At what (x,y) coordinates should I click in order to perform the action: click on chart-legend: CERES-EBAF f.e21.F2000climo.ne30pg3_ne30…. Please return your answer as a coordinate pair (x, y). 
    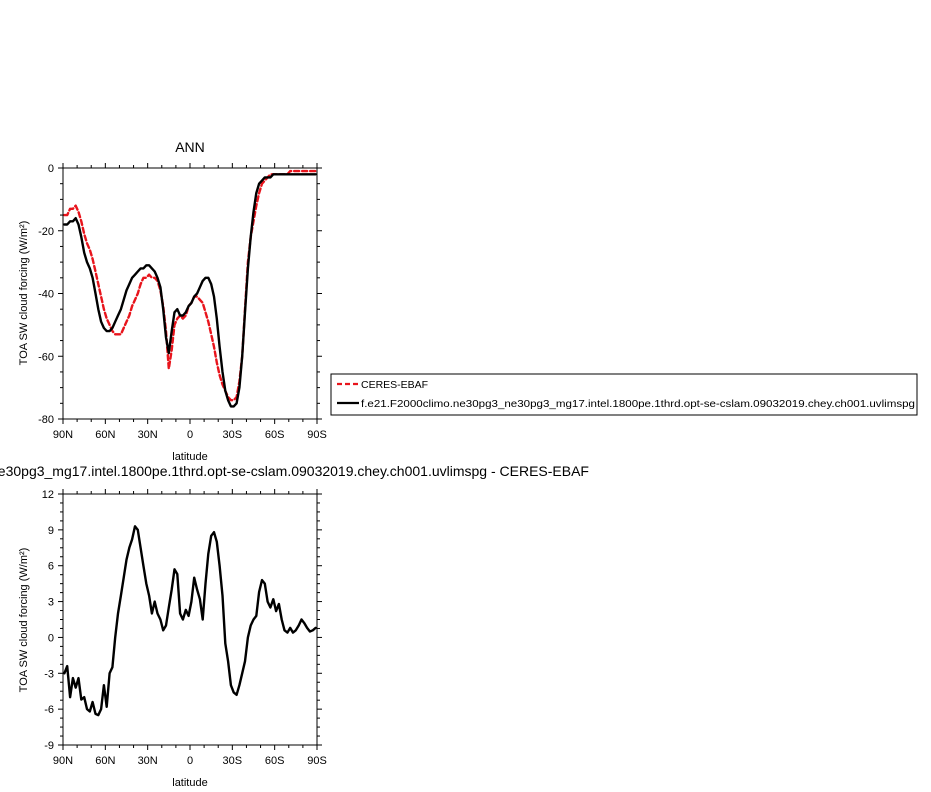
    Looking at the image, I should click on (624, 394).